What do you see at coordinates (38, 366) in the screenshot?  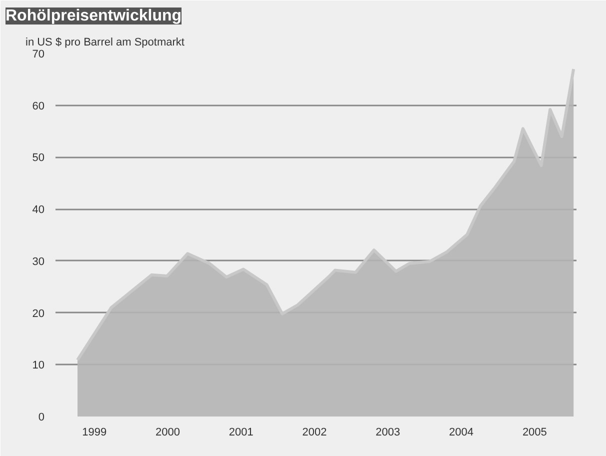 I see `y-tick-label: 10` at bounding box center [38, 366].